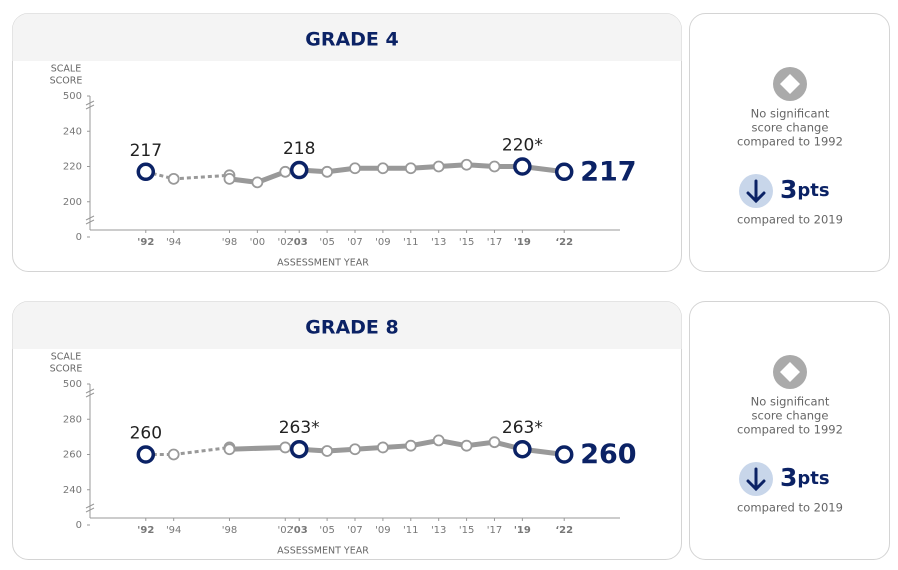 This screenshot has width=898, height=570. What do you see at coordinates (72, 419) in the screenshot?
I see `y-tick-label: 280` at bounding box center [72, 419].